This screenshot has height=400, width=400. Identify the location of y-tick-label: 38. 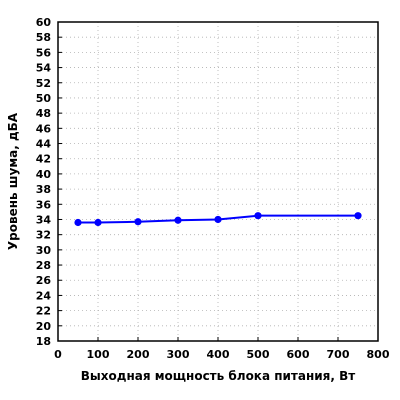
(43, 189).